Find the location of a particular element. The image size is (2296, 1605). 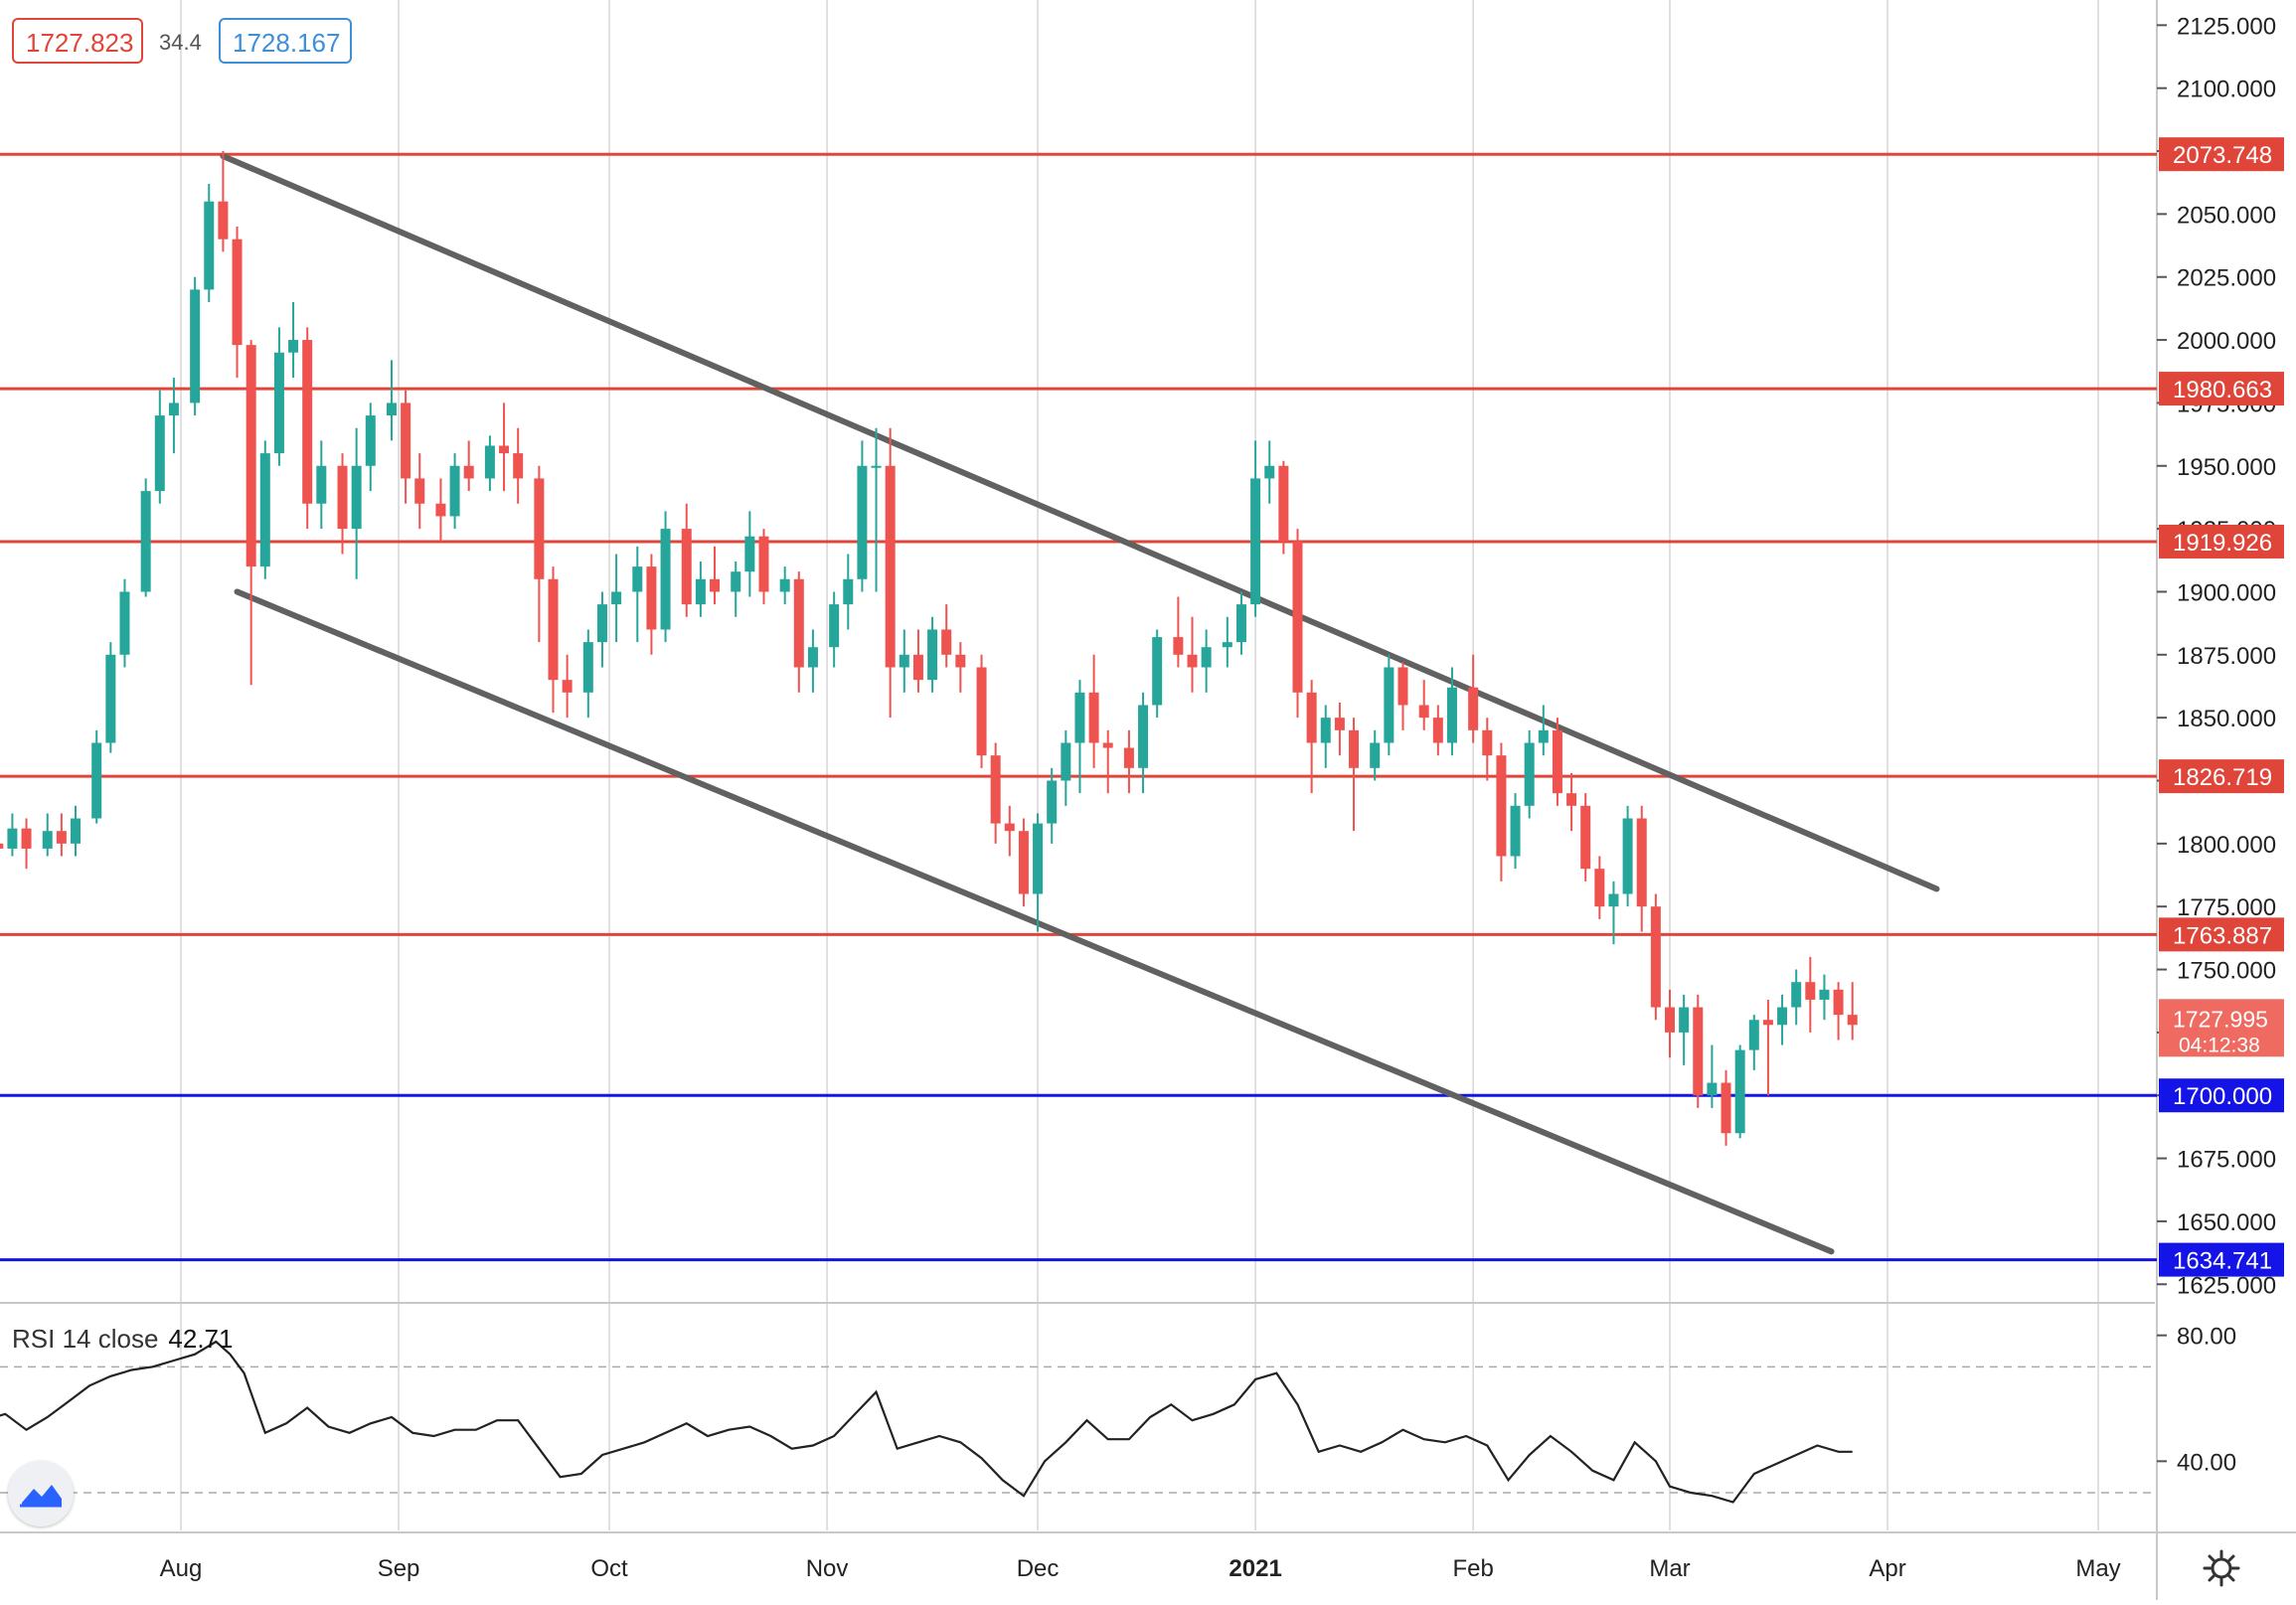

tradingview-logo-icon is located at coordinates (41, 1494).